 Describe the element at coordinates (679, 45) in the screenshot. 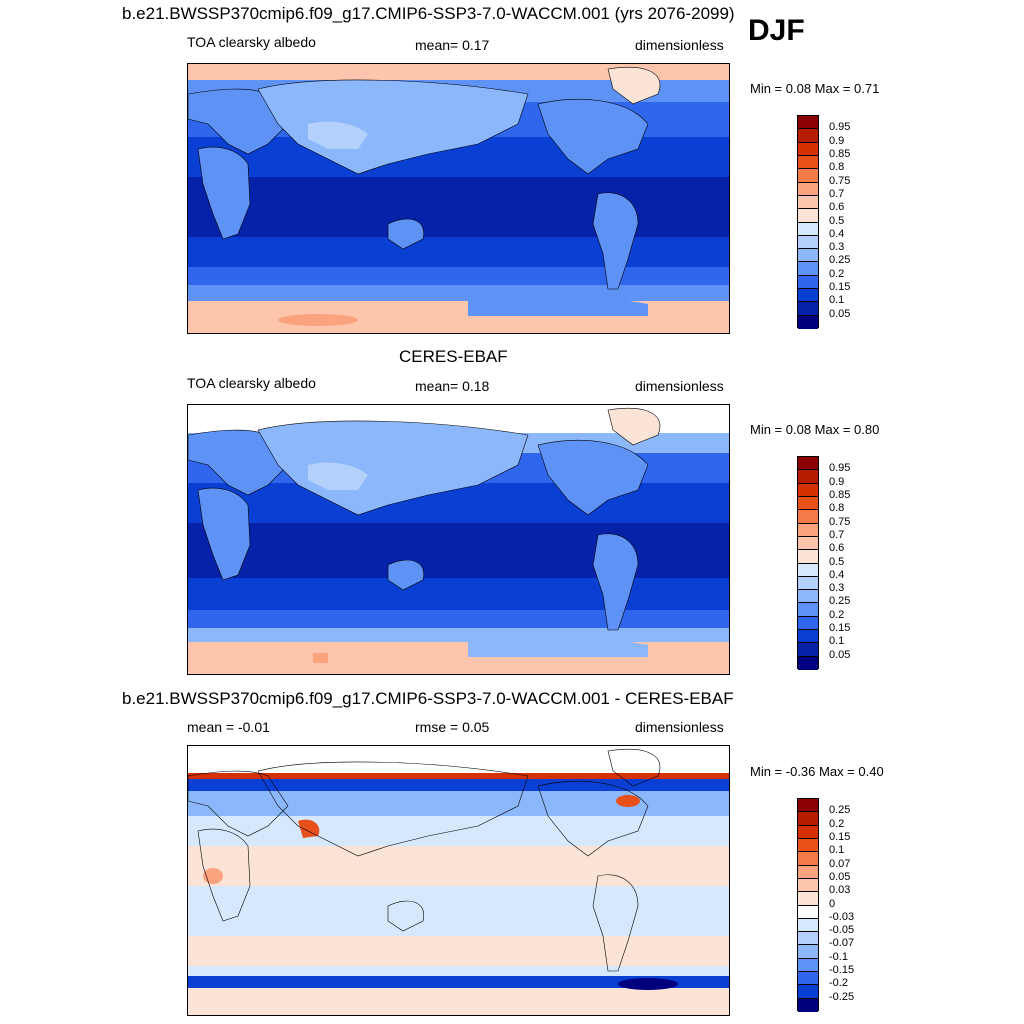

I see `panel1-units-label: dimensionless` at that location.